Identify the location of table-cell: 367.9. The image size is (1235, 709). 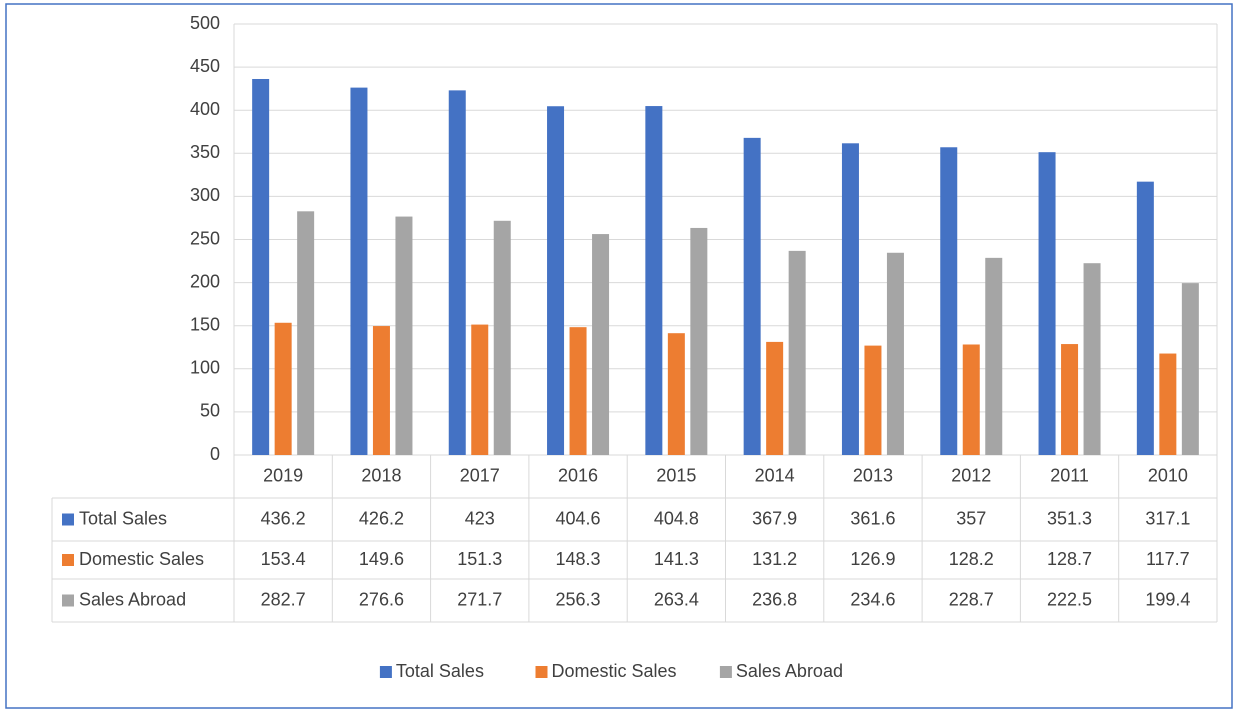
(774, 518).